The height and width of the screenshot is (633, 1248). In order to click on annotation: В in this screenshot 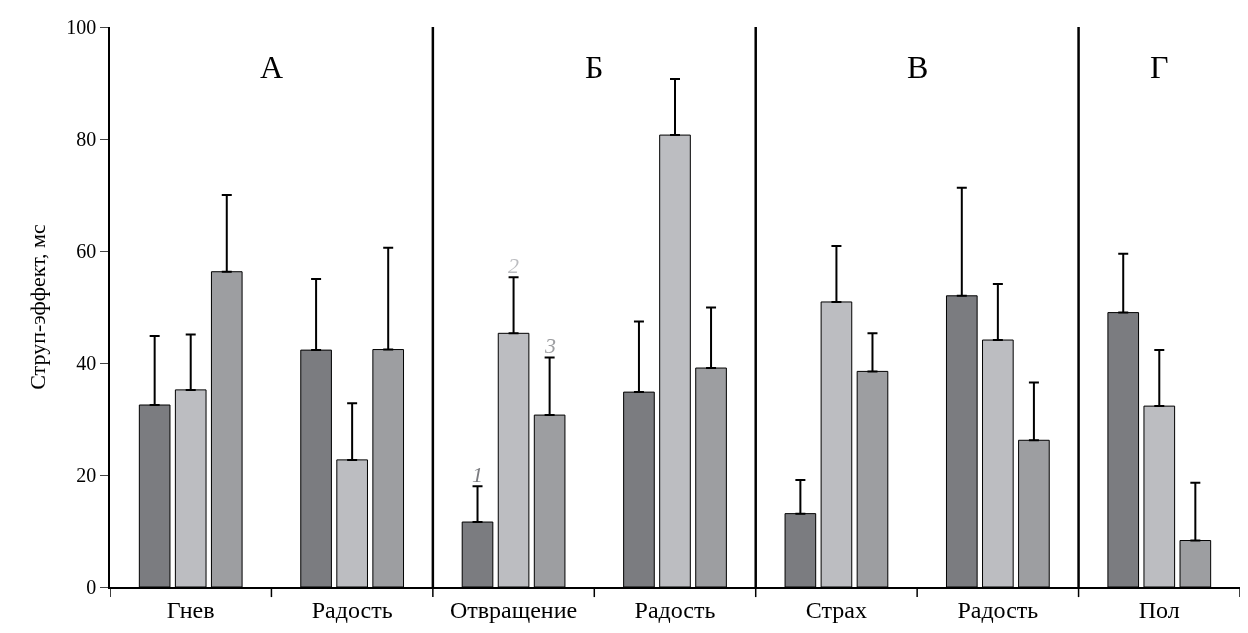, I will do `click(918, 67)`.